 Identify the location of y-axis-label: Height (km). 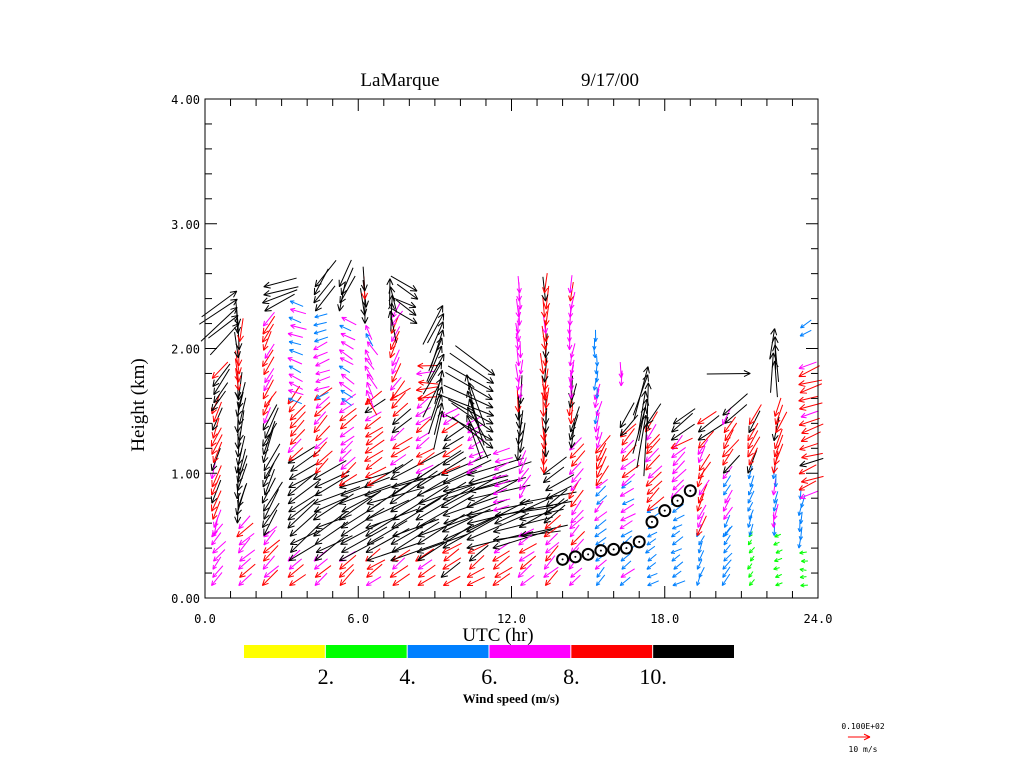
(138, 404).